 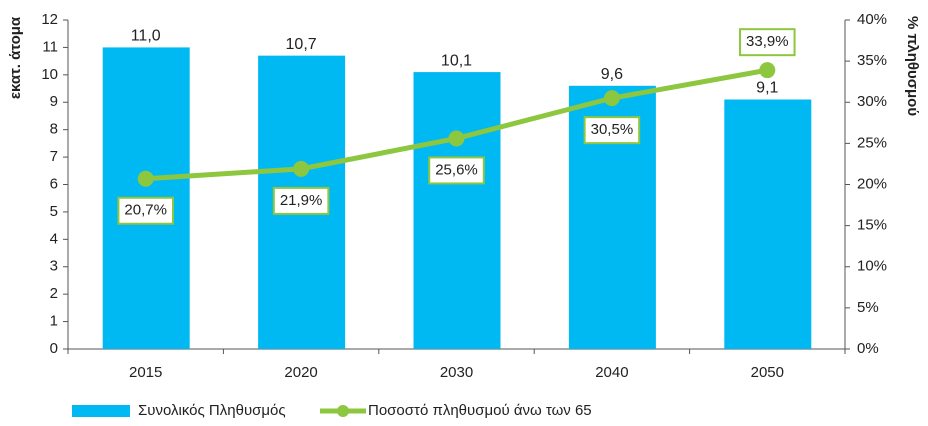 What do you see at coordinates (54, 321) in the screenshot?
I see `y-tick-label: 1` at bounding box center [54, 321].